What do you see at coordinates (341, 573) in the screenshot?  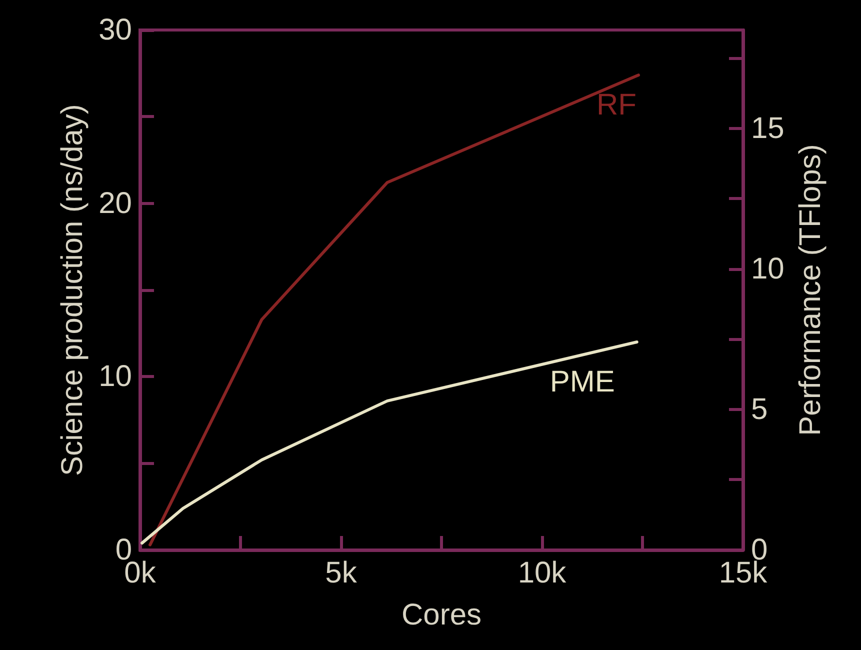 I see `x-tick-label: 5k` at bounding box center [341, 573].